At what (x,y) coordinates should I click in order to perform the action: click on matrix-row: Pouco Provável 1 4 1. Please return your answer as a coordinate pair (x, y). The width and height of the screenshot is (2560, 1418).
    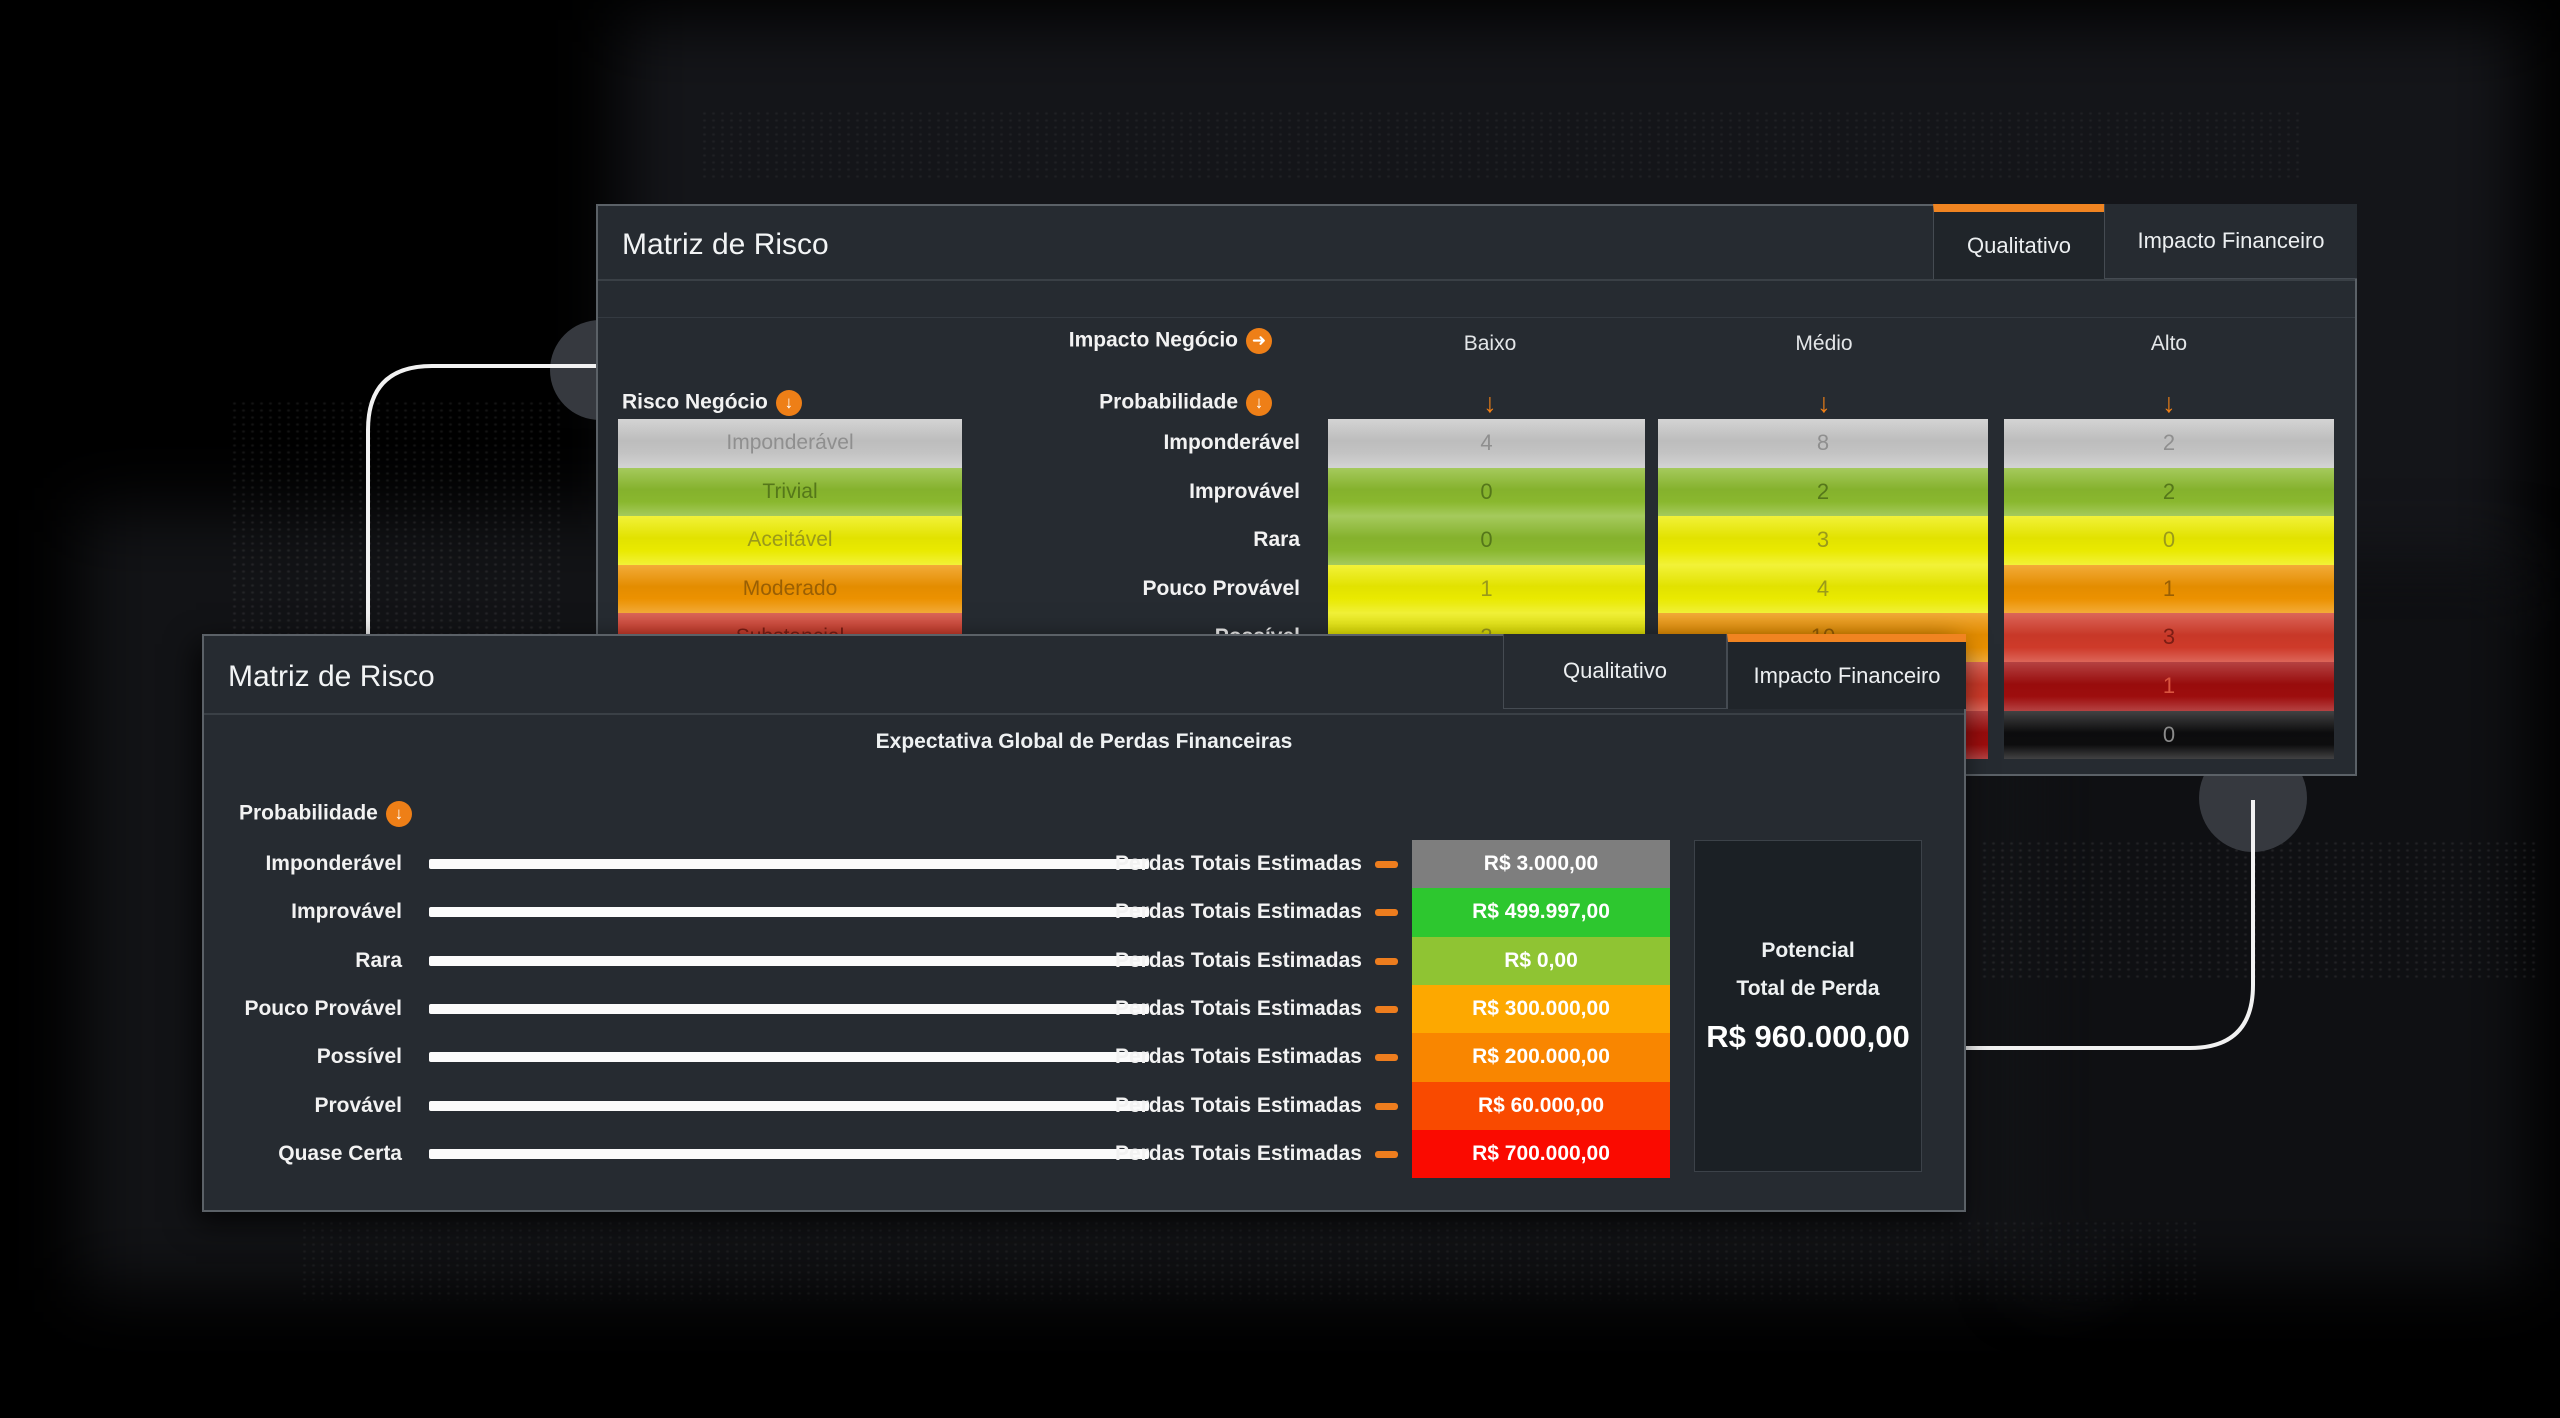
    Looking at the image, I should click on (1476, 589).